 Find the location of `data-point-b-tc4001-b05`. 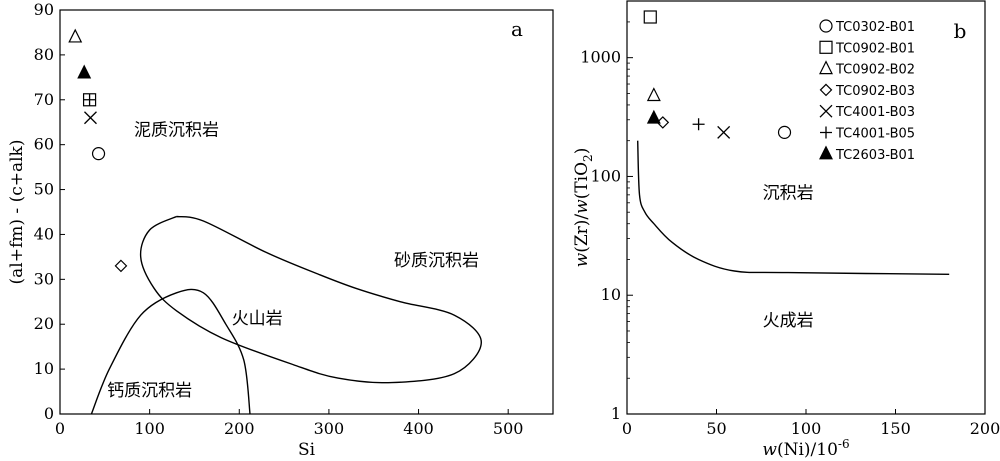

data-point-b-tc4001-b05 is located at coordinates (698, 124).